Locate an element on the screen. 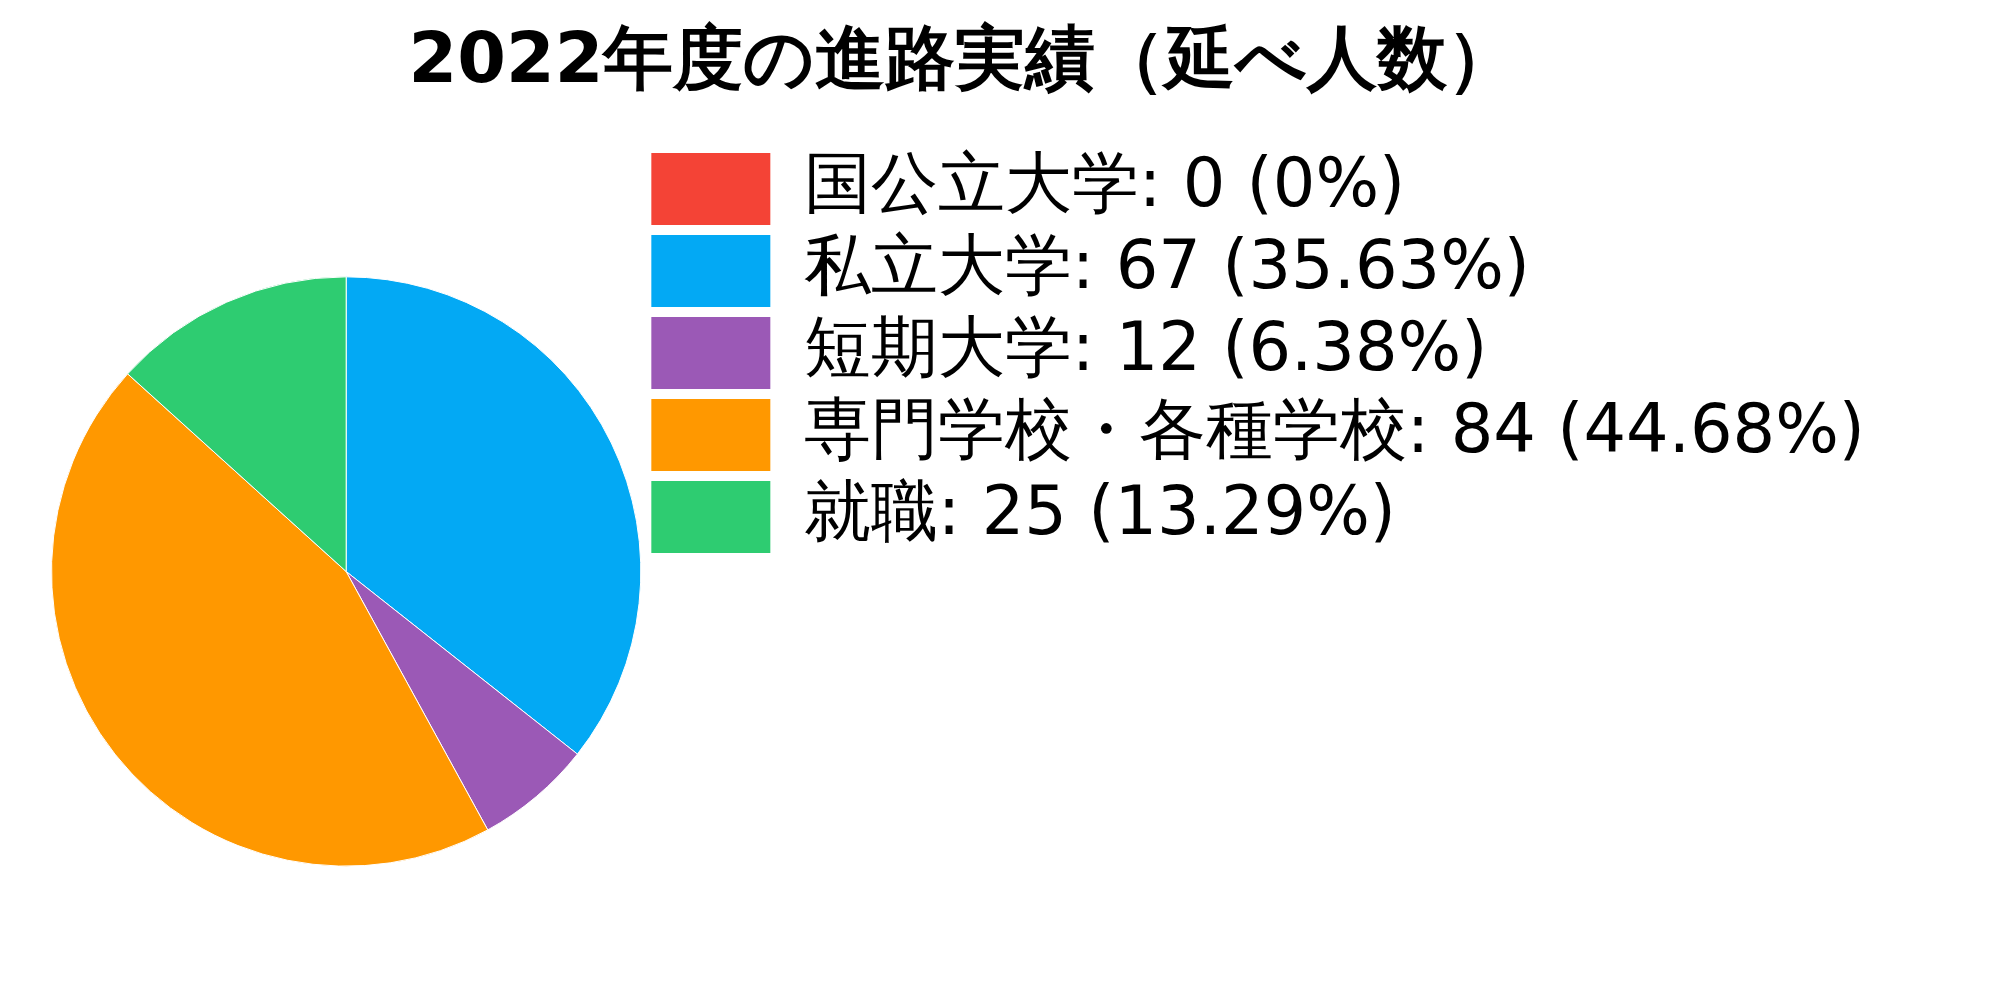 Image resolution: width=2000 pixels, height=1000 pixels. chart-title: 2022年度の進路実績（延べ人数） is located at coordinates (963, 58).